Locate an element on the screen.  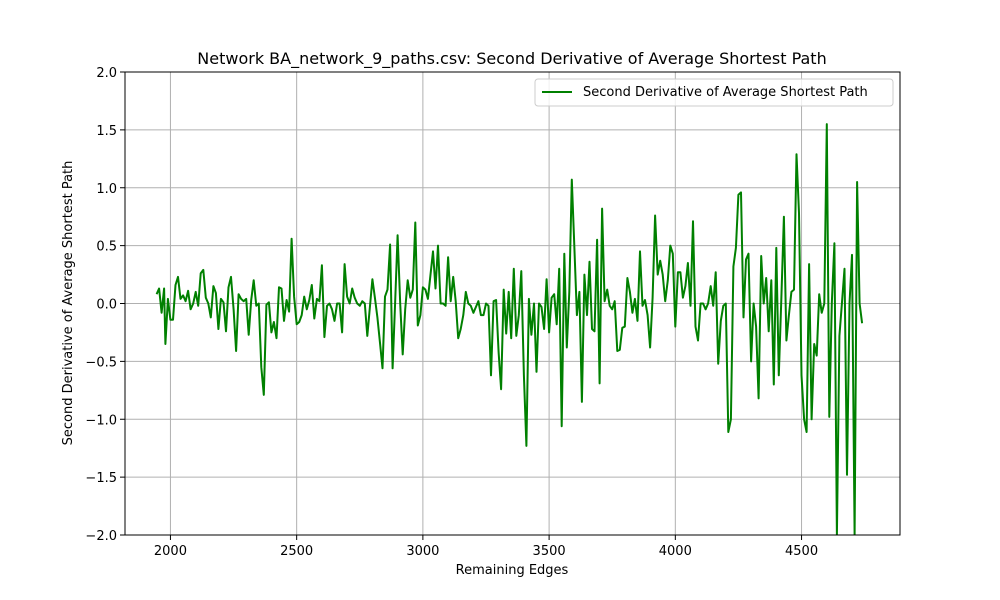
y-axis: −2.0 −1.5 −1.0 −0.5 0.0 0.5 1.0 1.5 2.0 is located at coordinates (105, 305).